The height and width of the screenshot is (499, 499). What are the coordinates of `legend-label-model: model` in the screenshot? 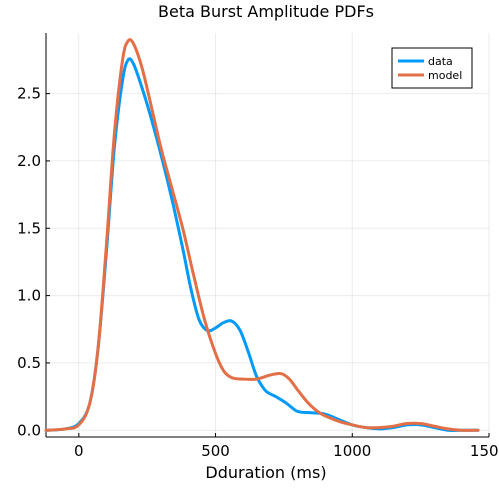 It's located at (445, 75).